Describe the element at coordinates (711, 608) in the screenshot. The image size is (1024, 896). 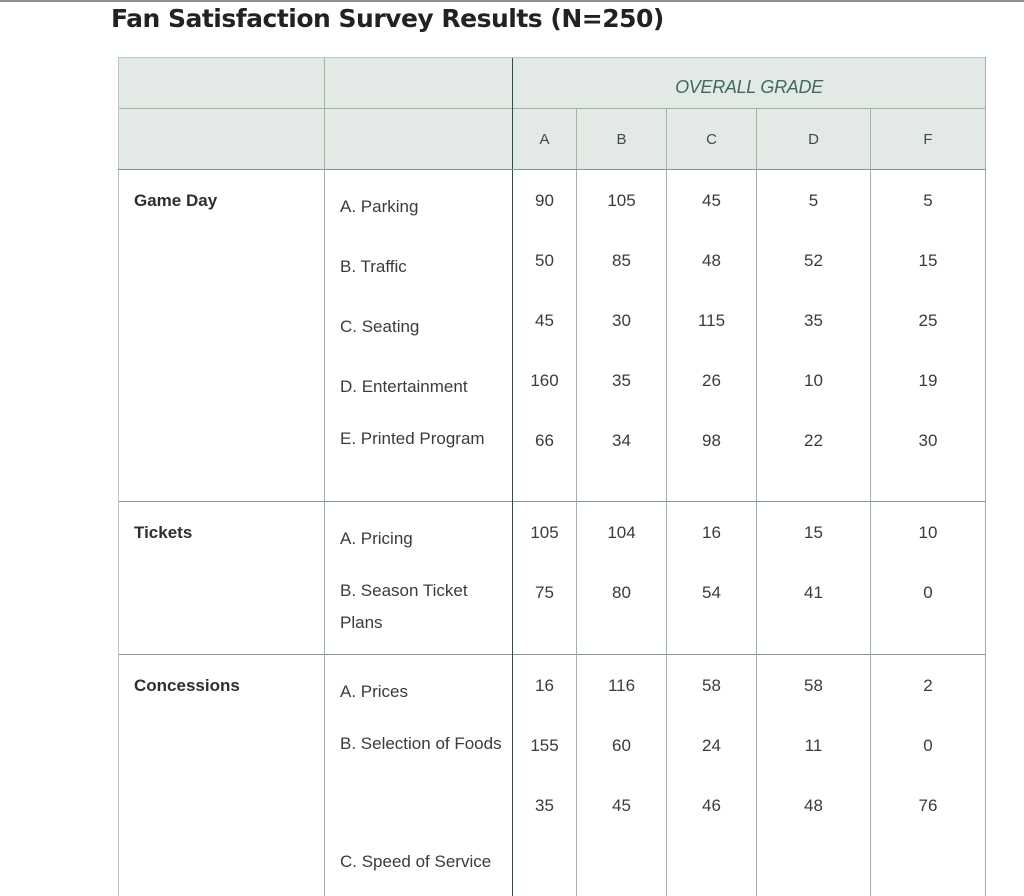
I see `cell-value: 54` at that location.